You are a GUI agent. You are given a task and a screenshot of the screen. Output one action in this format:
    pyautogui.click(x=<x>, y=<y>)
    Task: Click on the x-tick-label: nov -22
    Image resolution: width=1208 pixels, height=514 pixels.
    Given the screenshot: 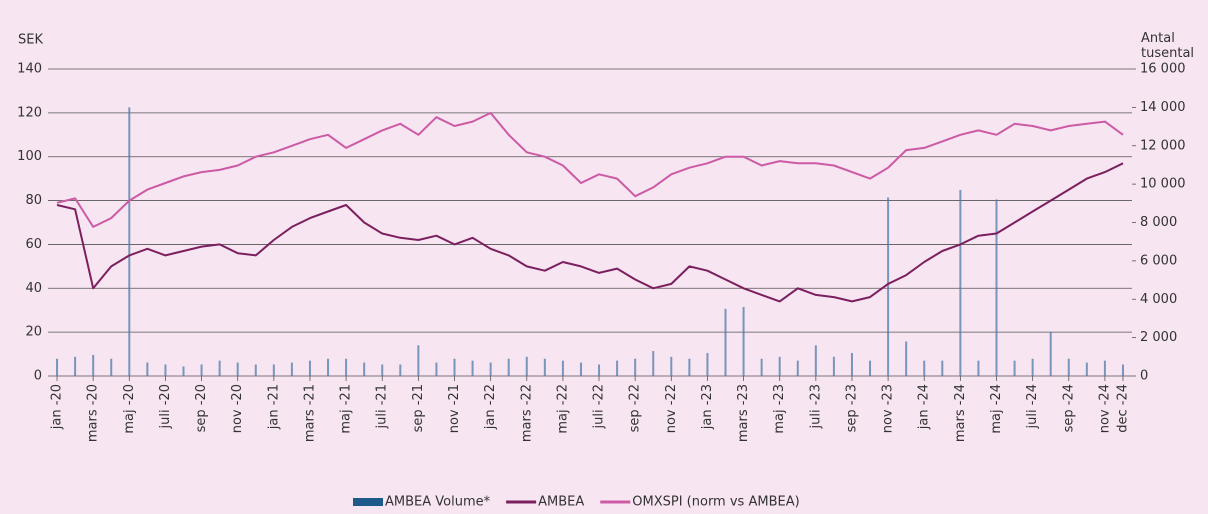 What is the action you would take?
    pyautogui.click(x=671, y=408)
    